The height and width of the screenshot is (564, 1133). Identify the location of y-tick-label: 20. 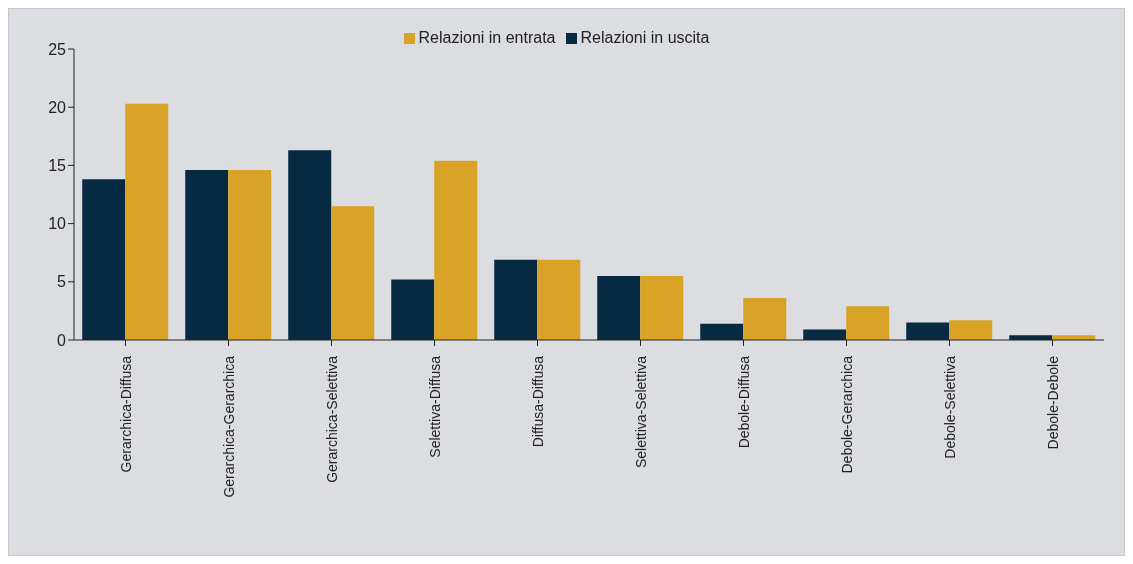
(57, 107).